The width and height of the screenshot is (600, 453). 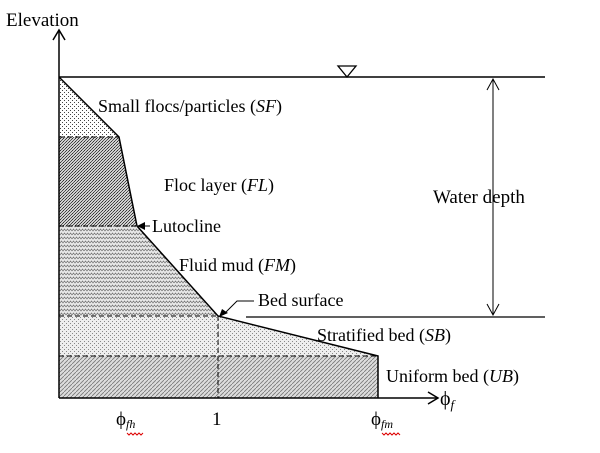 What do you see at coordinates (141, 226) in the screenshot?
I see `lutocline-arrowhead` at bounding box center [141, 226].